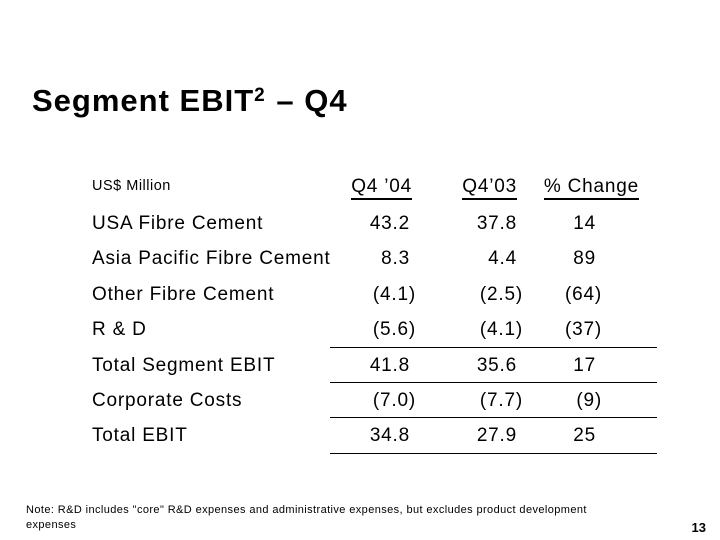 This screenshot has width=720, height=540. I want to click on column-header-pct-change: % Change, so click(594, 186).